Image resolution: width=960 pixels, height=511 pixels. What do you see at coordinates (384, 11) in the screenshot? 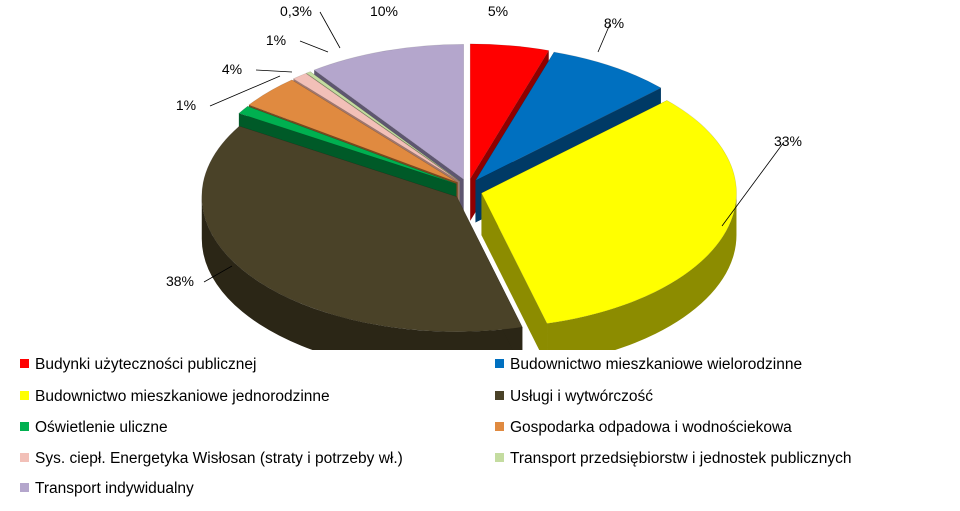
I see `slice-label: 10%` at bounding box center [384, 11].